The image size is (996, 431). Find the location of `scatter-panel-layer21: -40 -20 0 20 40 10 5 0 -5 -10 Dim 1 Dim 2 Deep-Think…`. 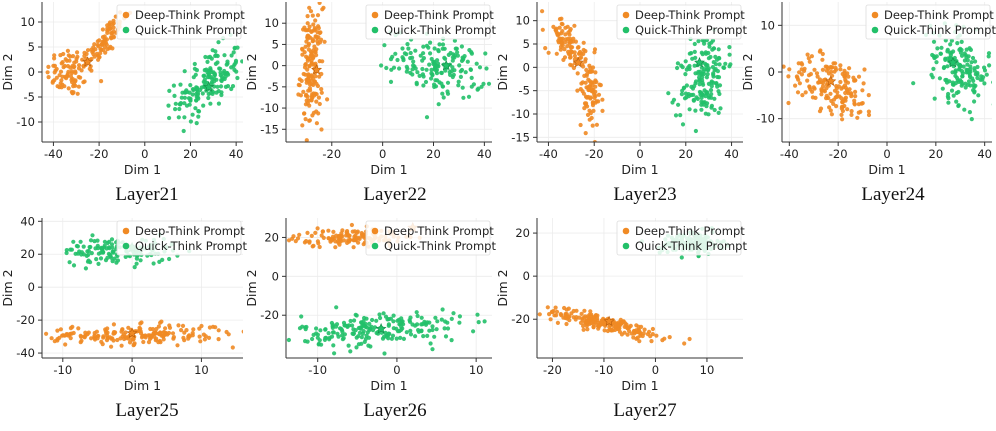

scatter-panel-layer21: -40 -20 0 20 40 10 5 0 -5 -10 Dim 1 Dim 2 Deep-Think… is located at coordinates (123, 103).